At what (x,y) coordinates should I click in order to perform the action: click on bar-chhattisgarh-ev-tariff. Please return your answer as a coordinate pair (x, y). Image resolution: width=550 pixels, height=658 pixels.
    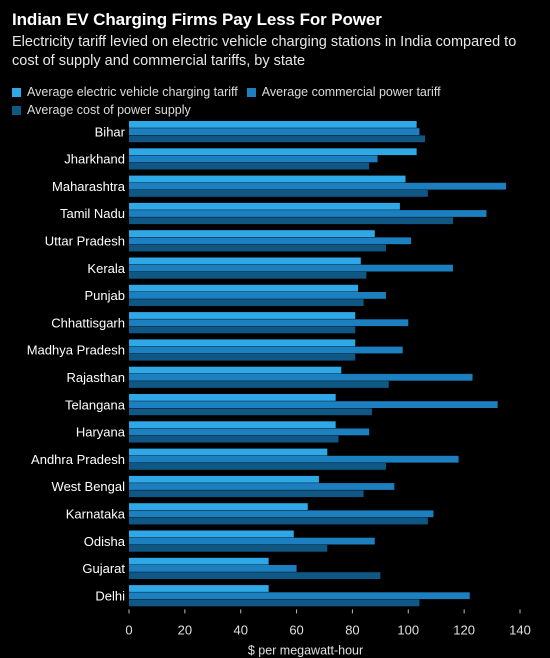
    Looking at the image, I should click on (242, 315).